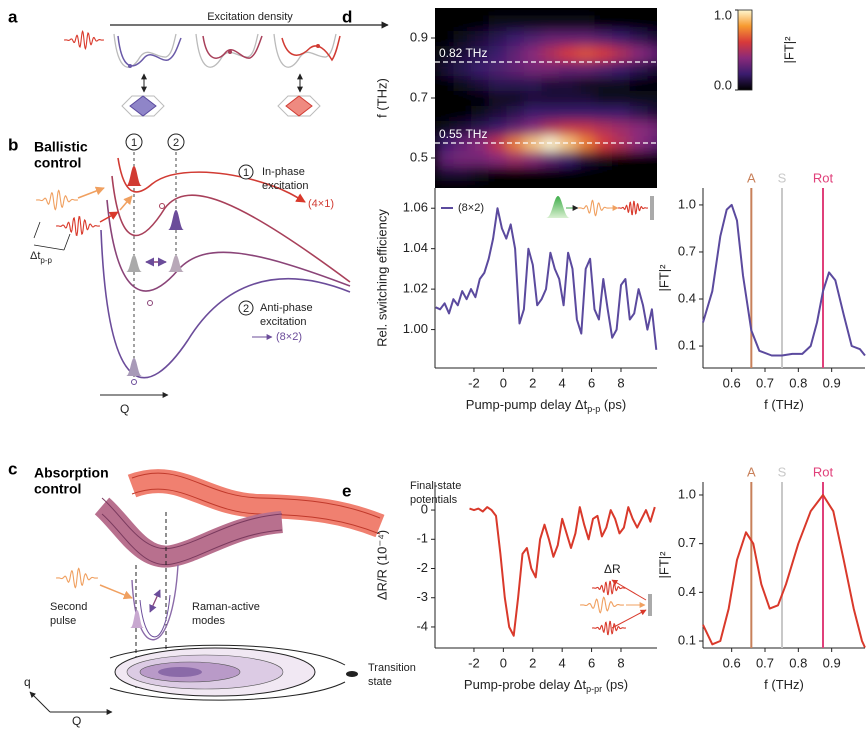 This screenshot has width=867, height=729. Describe the element at coordinates (299, 106) in the screenshot. I see `lattice` at that location.